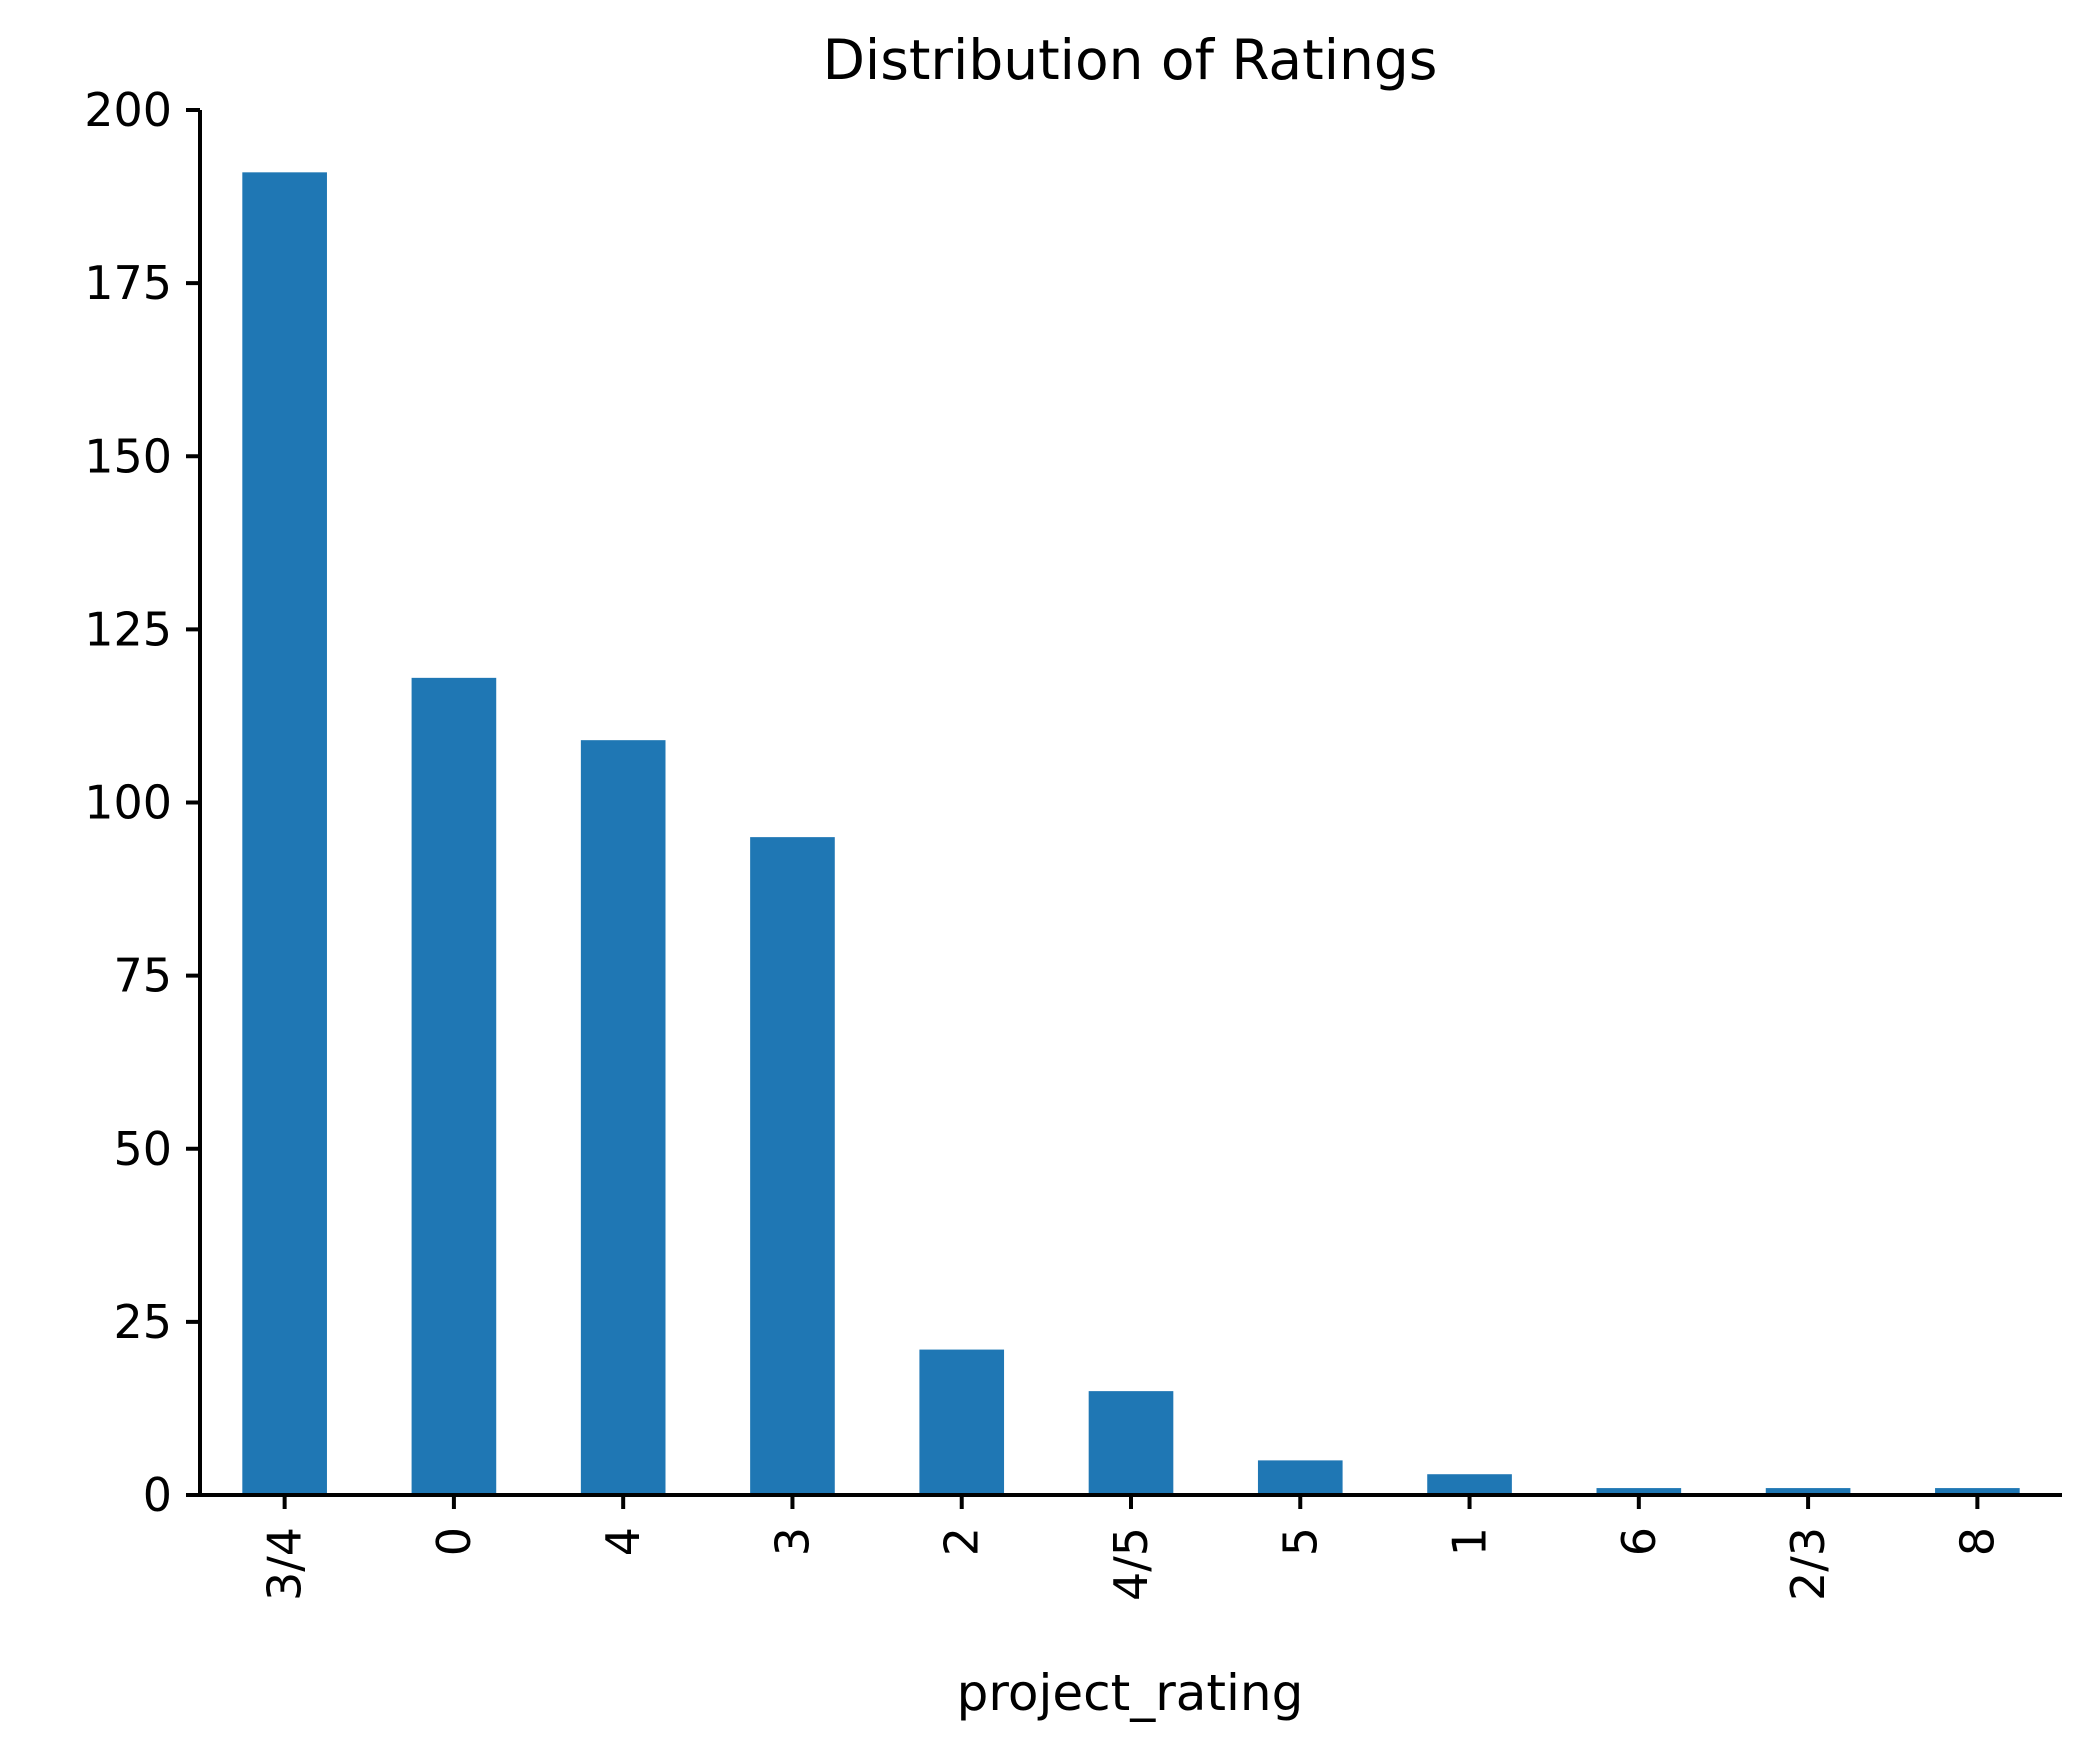 Image resolution: width=2089 pixels, height=1752 pixels. I want to click on chart-title: Distribution of Ratings, so click(1130, 60).